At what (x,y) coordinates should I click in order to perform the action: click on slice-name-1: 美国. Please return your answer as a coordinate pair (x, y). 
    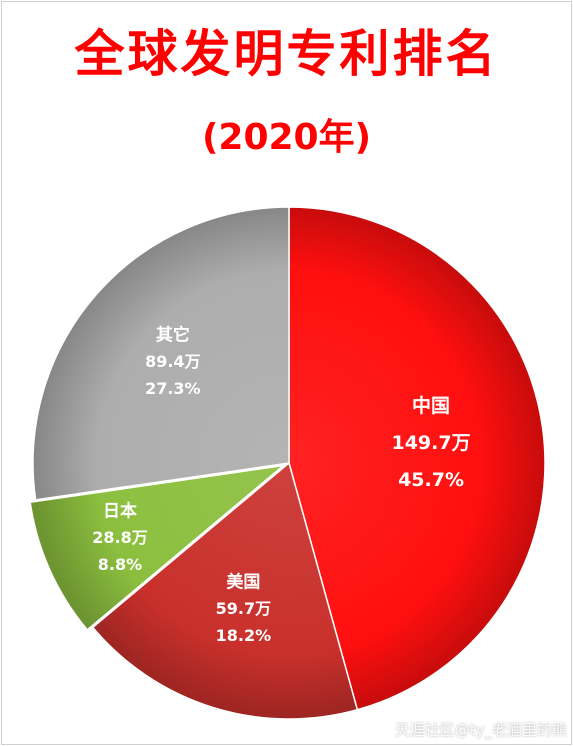
    Looking at the image, I should click on (243, 582).